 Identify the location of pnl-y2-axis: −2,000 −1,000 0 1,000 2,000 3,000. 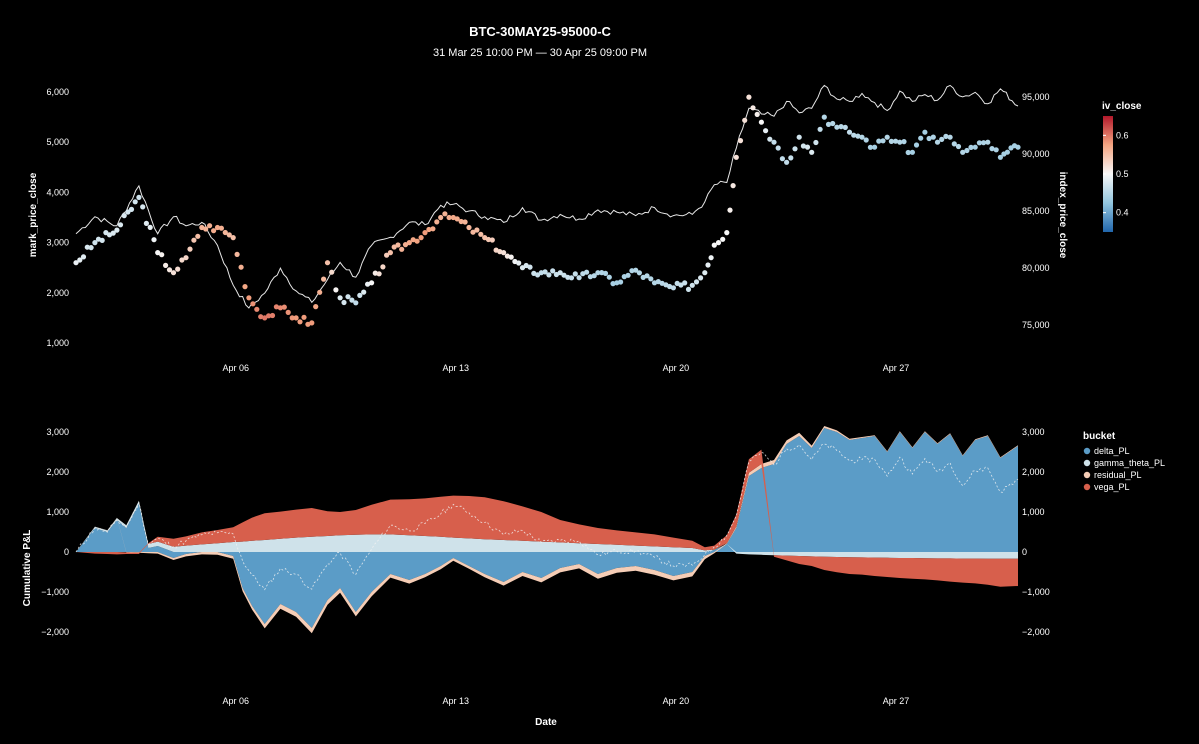
(1036, 532).